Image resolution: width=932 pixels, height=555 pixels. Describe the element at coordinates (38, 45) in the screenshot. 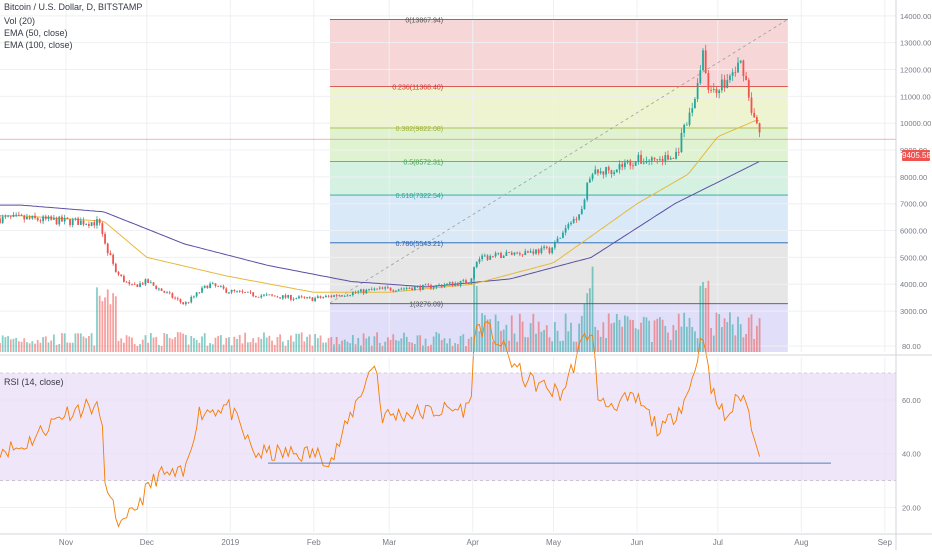

I see `ema100-legend: EMA (100, close)` at that location.